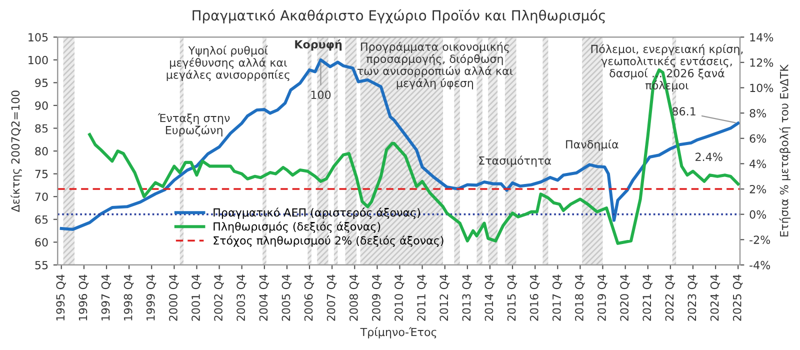 This screenshot has height=350, width=800. What do you see at coordinates (16, 151) in the screenshot?
I see `y-axis-title: Δείκτης 2007Q2=100` at bounding box center [16, 151].